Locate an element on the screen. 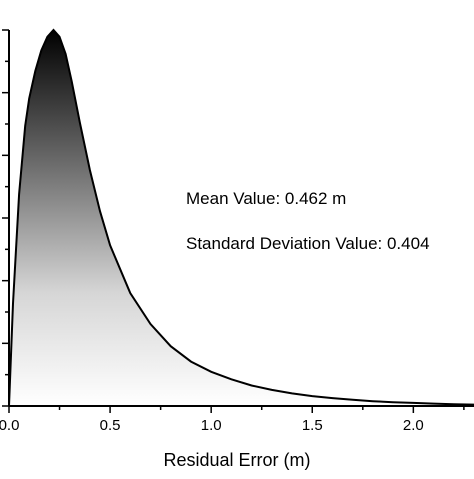  x-tick-label: 1.5 is located at coordinates (312, 425).